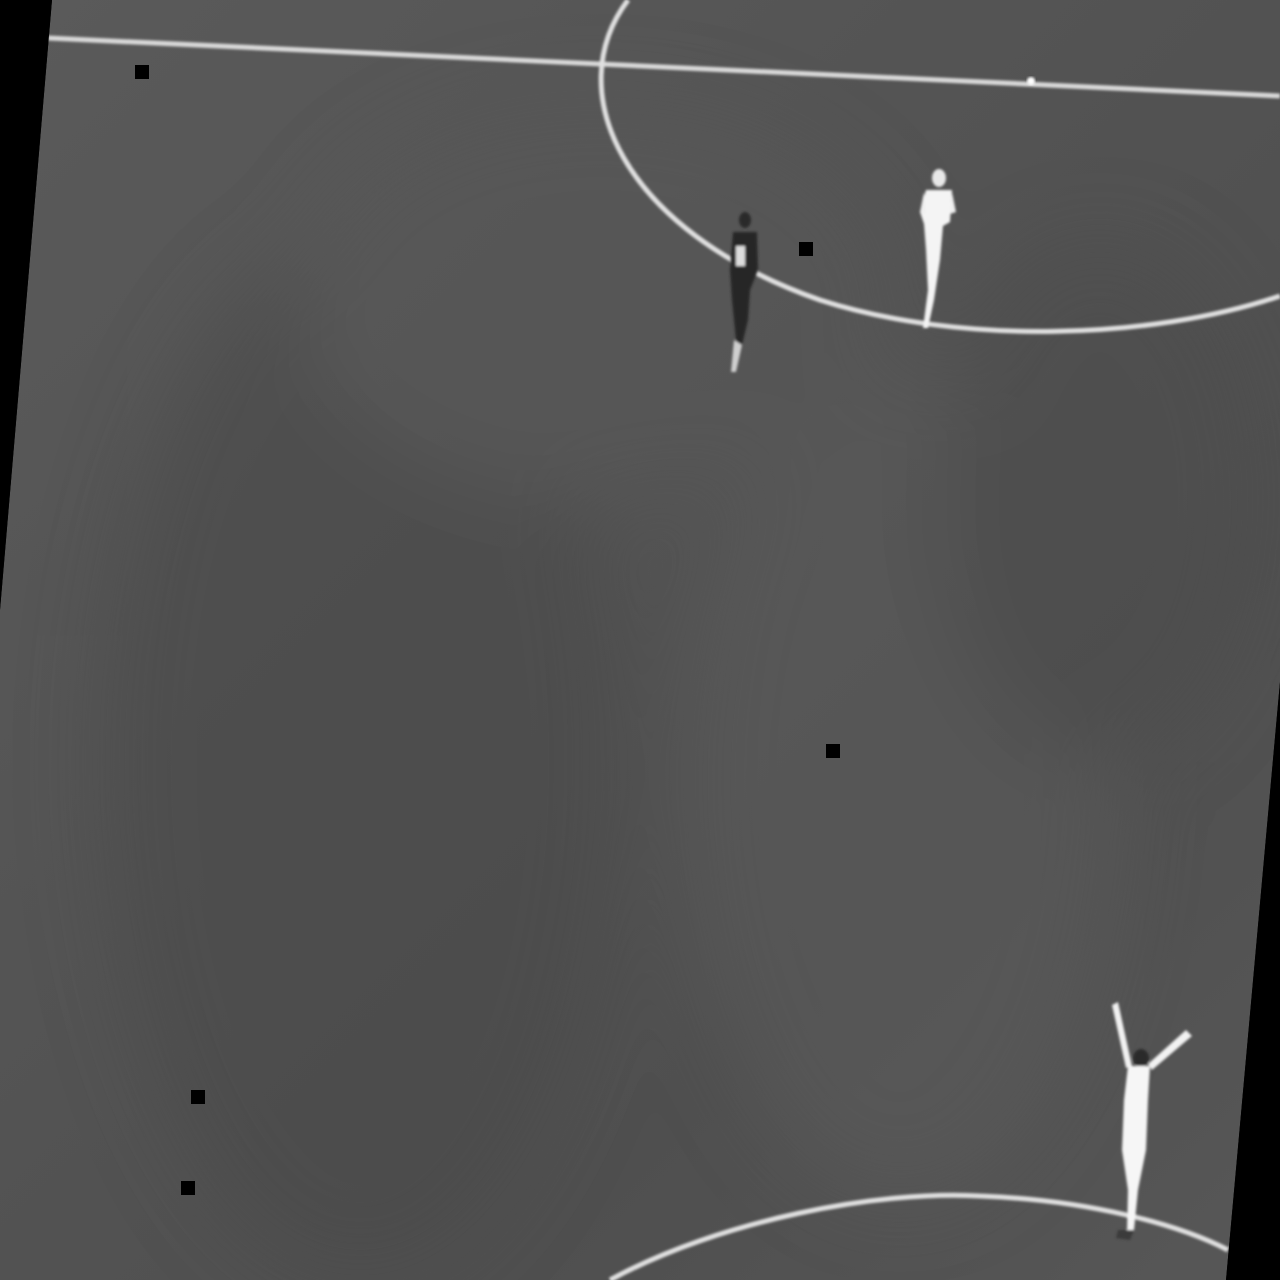  I want to click on player-light-kit-walking, so click(938, 248).